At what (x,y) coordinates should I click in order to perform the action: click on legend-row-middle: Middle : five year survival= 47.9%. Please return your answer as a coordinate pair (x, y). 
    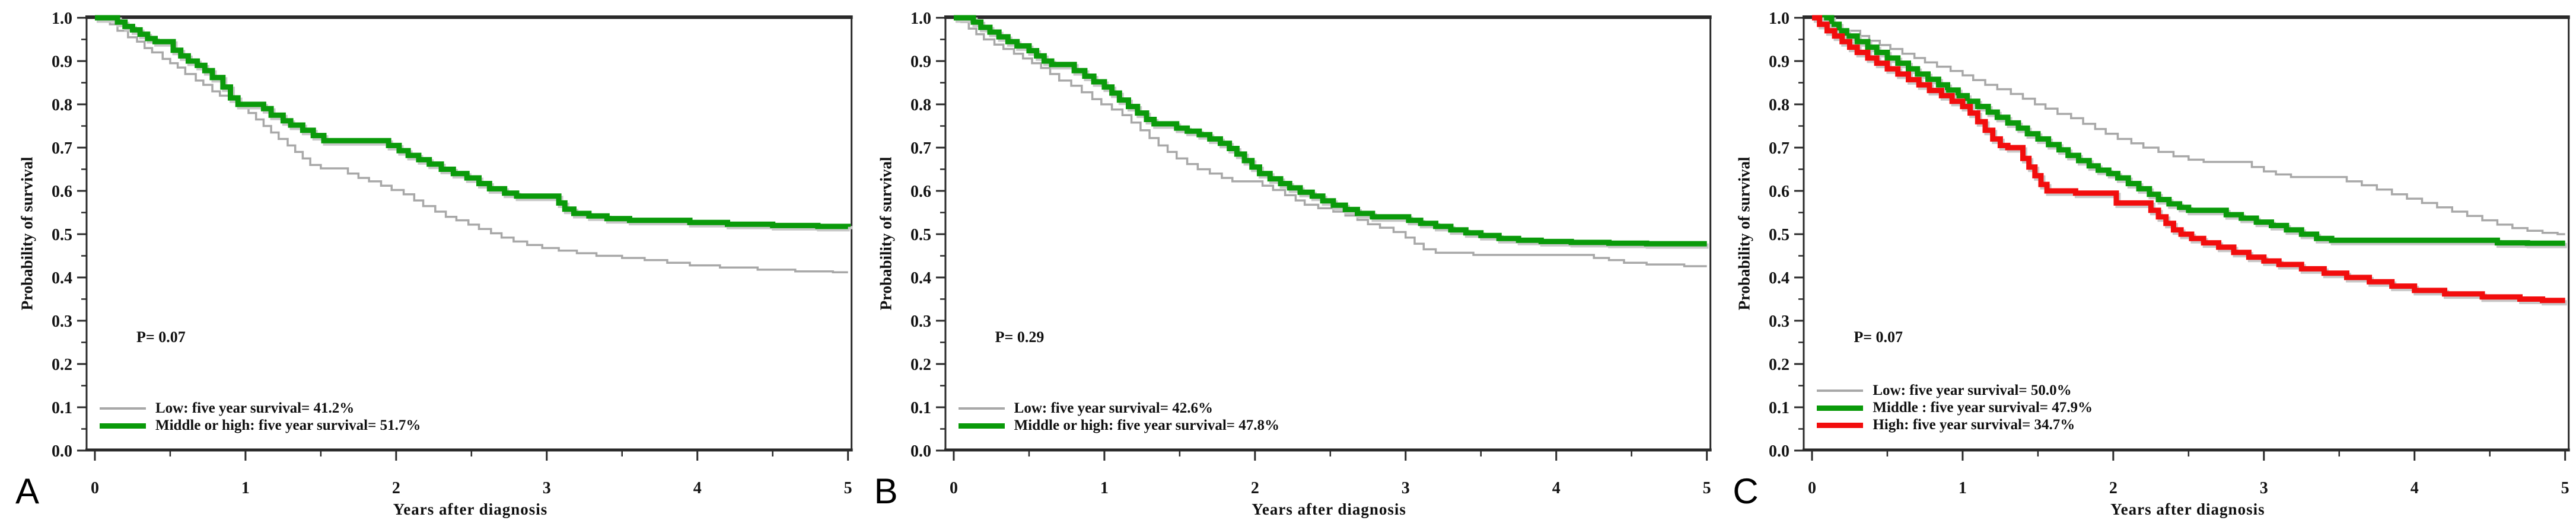
    Looking at the image, I should click on (1955, 408).